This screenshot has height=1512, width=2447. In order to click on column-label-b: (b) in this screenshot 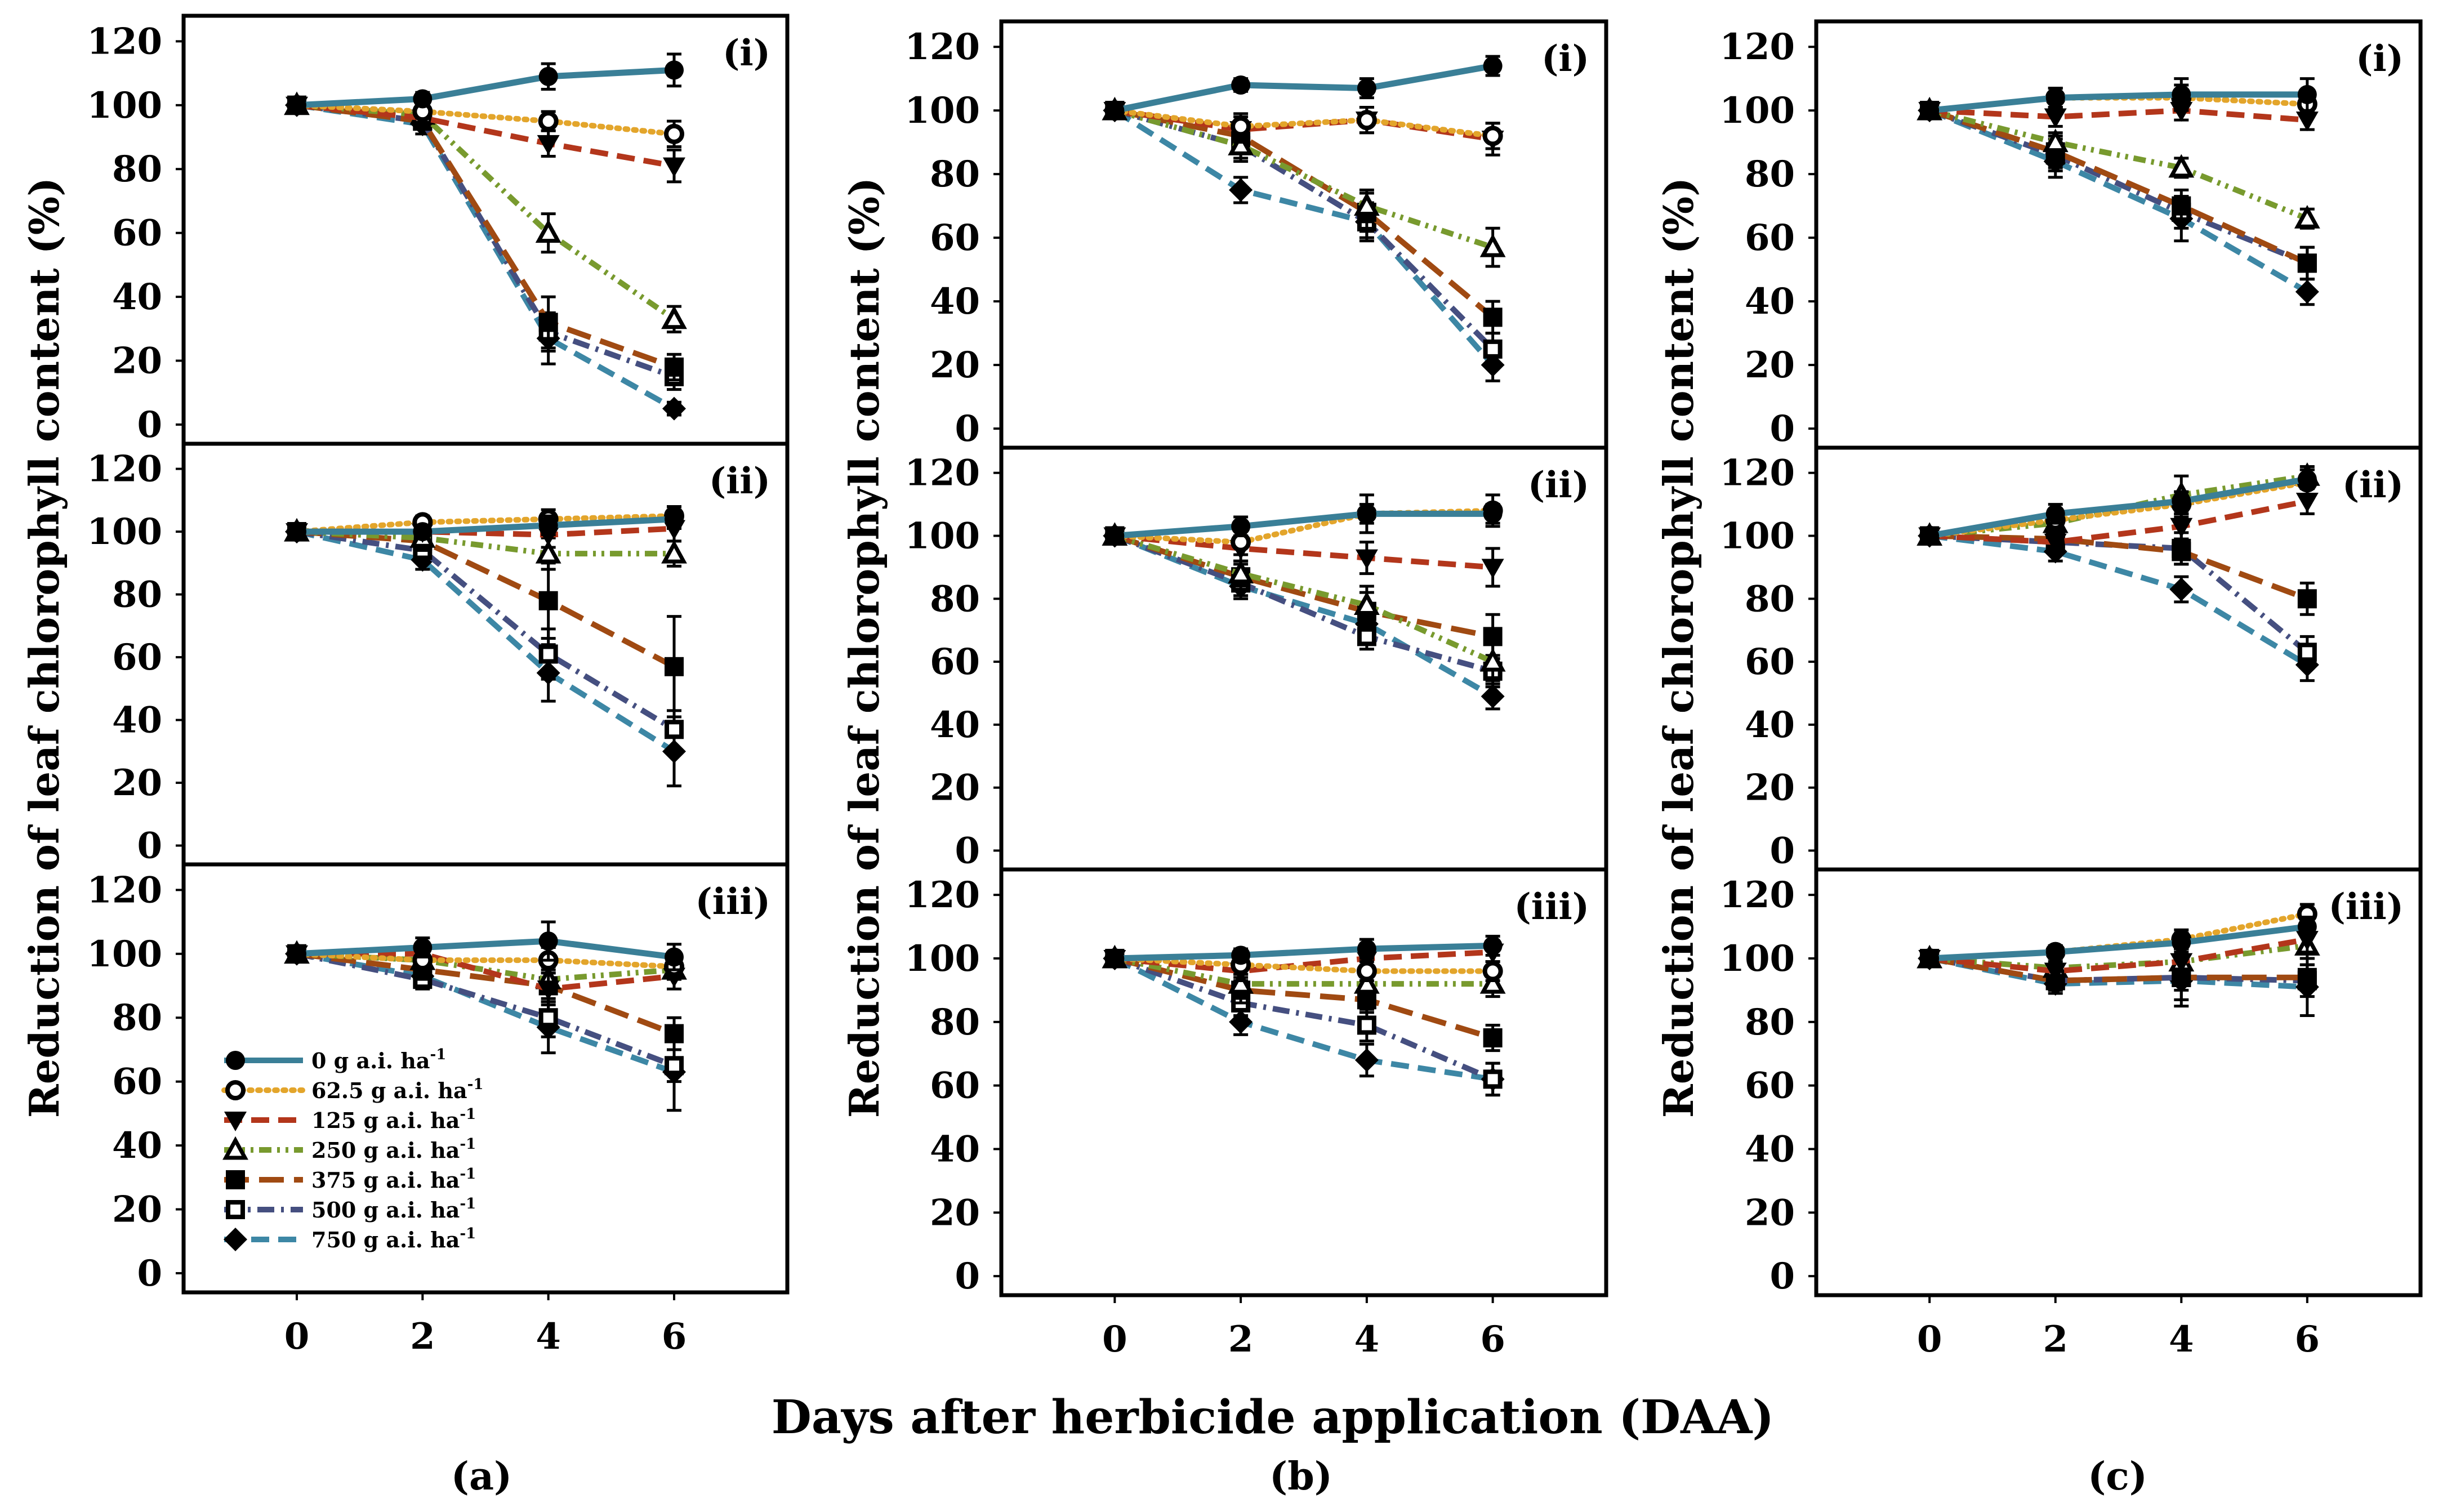, I will do `click(1300, 1476)`.